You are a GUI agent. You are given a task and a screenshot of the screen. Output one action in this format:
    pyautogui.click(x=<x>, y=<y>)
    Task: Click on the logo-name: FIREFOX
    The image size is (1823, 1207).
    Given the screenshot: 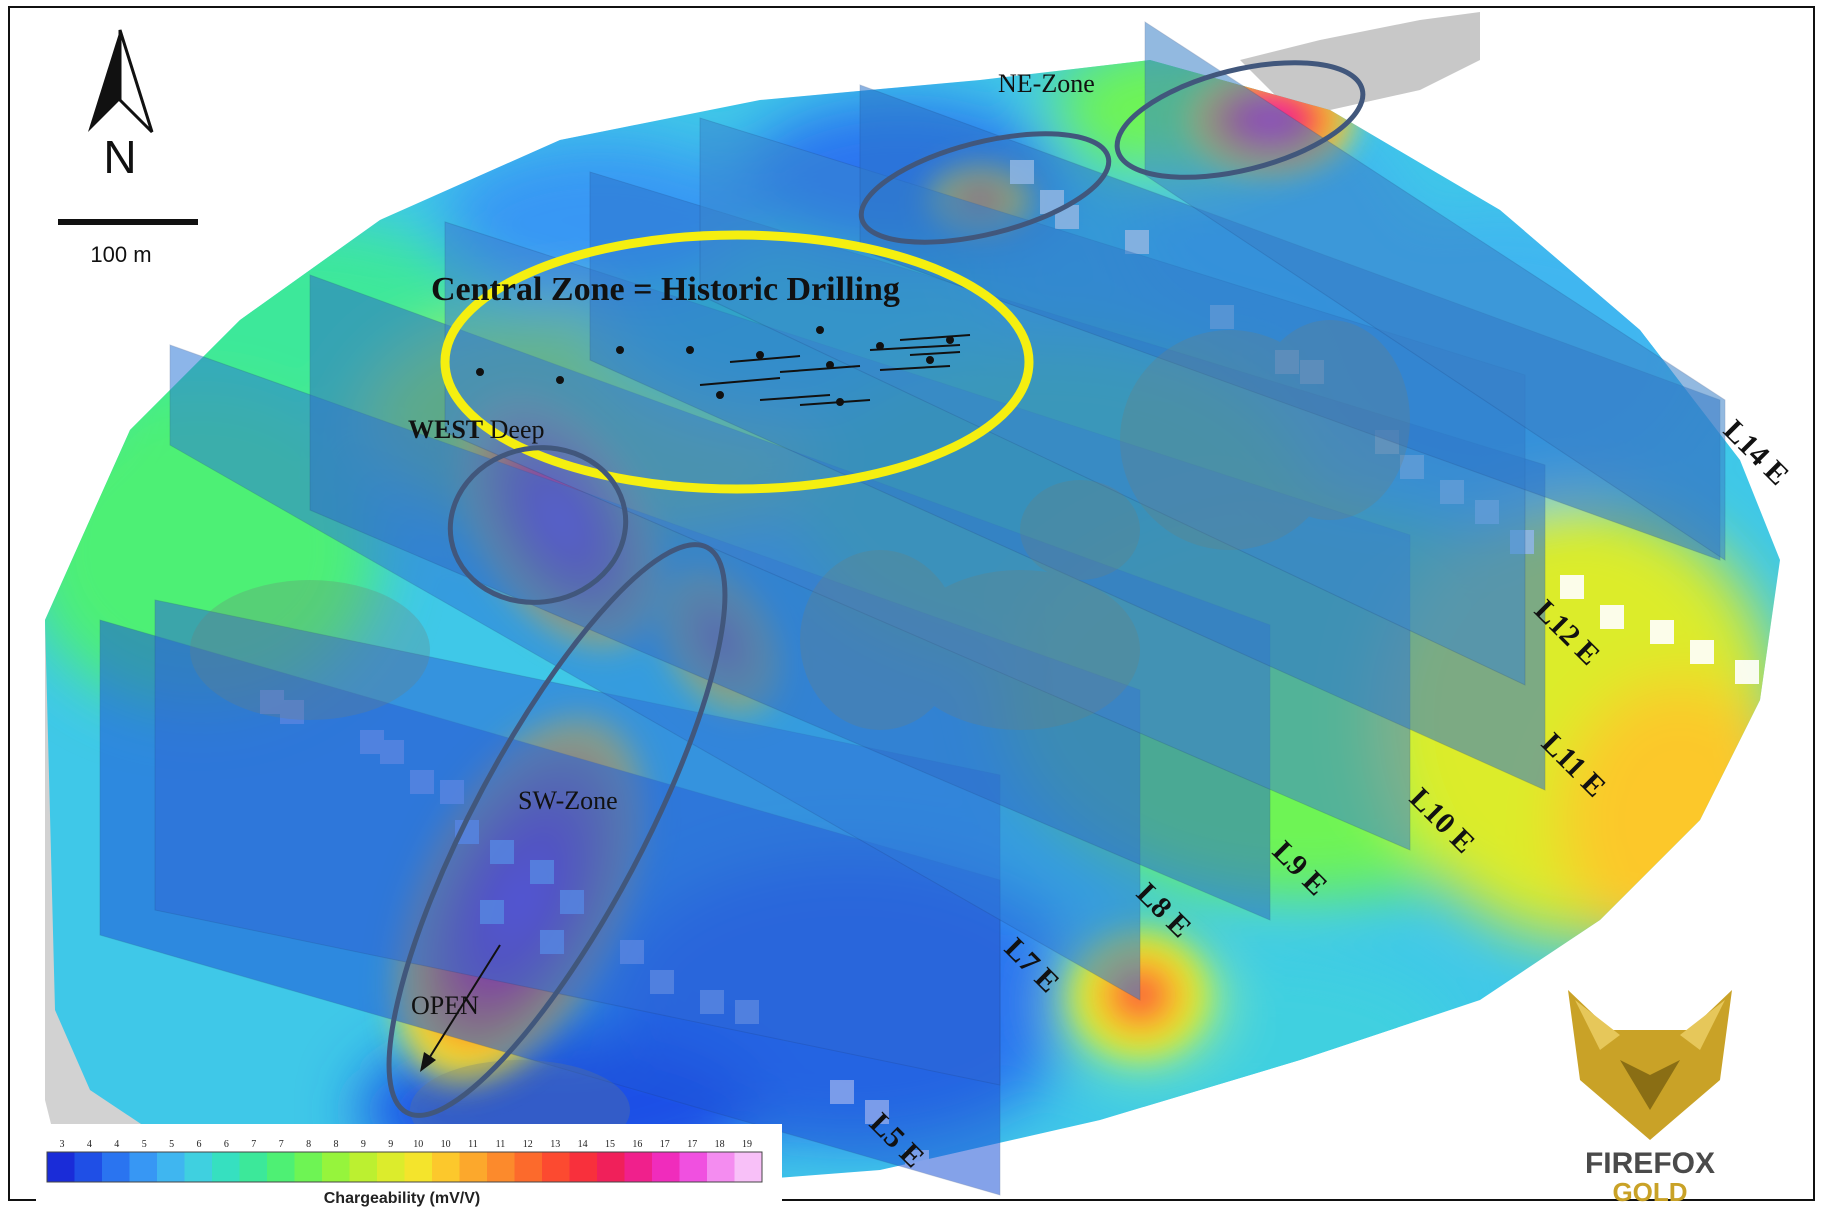 What is the action you would take?
    pyautogui.click(x=1650, y=1163)
    